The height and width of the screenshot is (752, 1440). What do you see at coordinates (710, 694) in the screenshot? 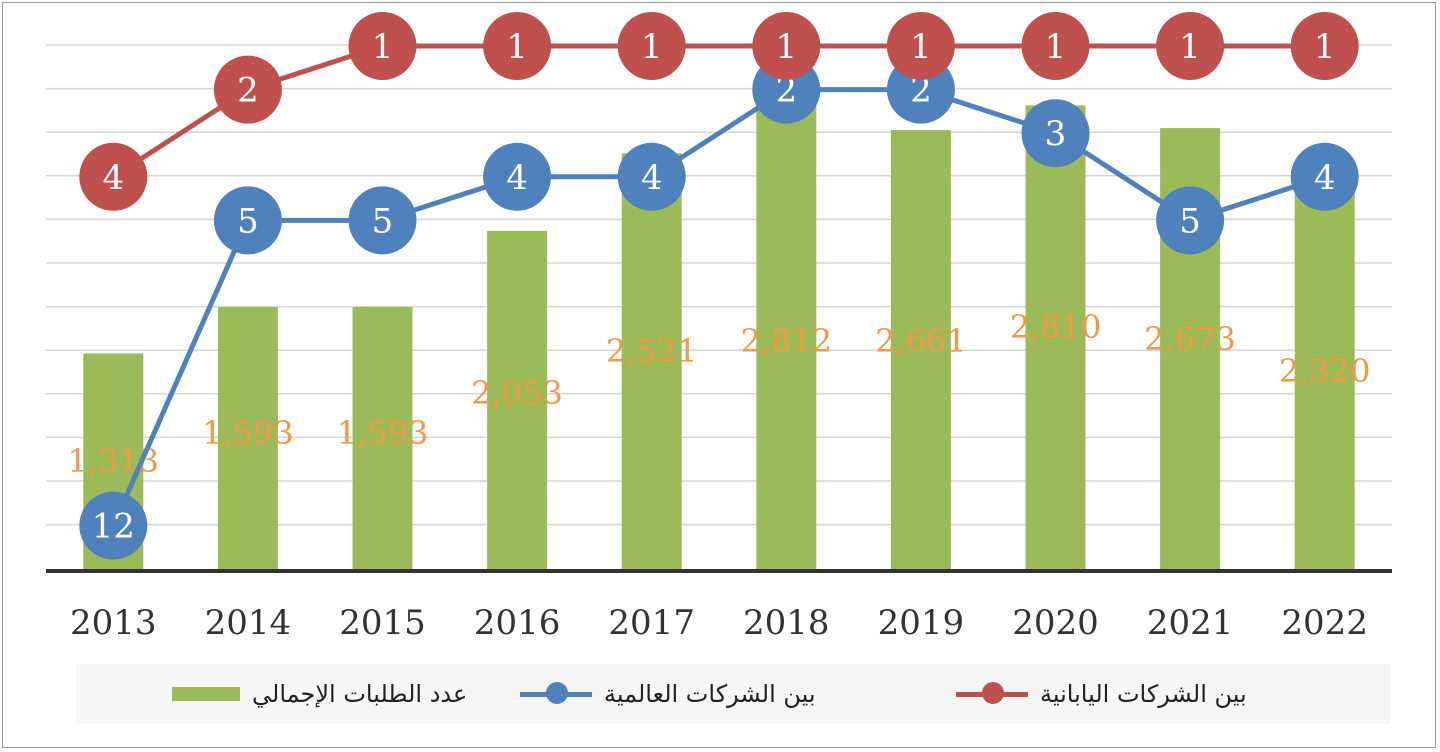
I see `legend-label-global: بين الشركات العالمية` at bounding box center [710, 694].